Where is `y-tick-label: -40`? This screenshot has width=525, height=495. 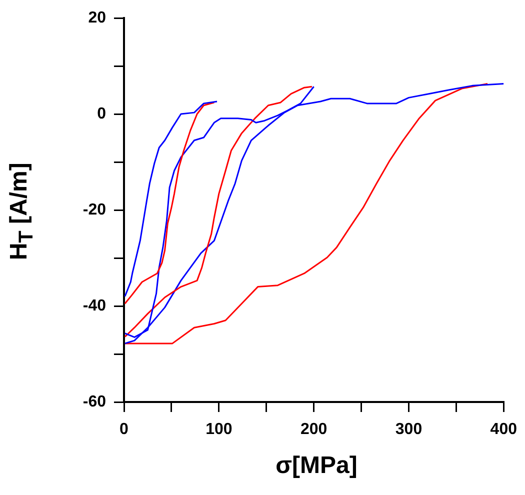 y-tick-label: -40 is located at coordinates (94, 305).